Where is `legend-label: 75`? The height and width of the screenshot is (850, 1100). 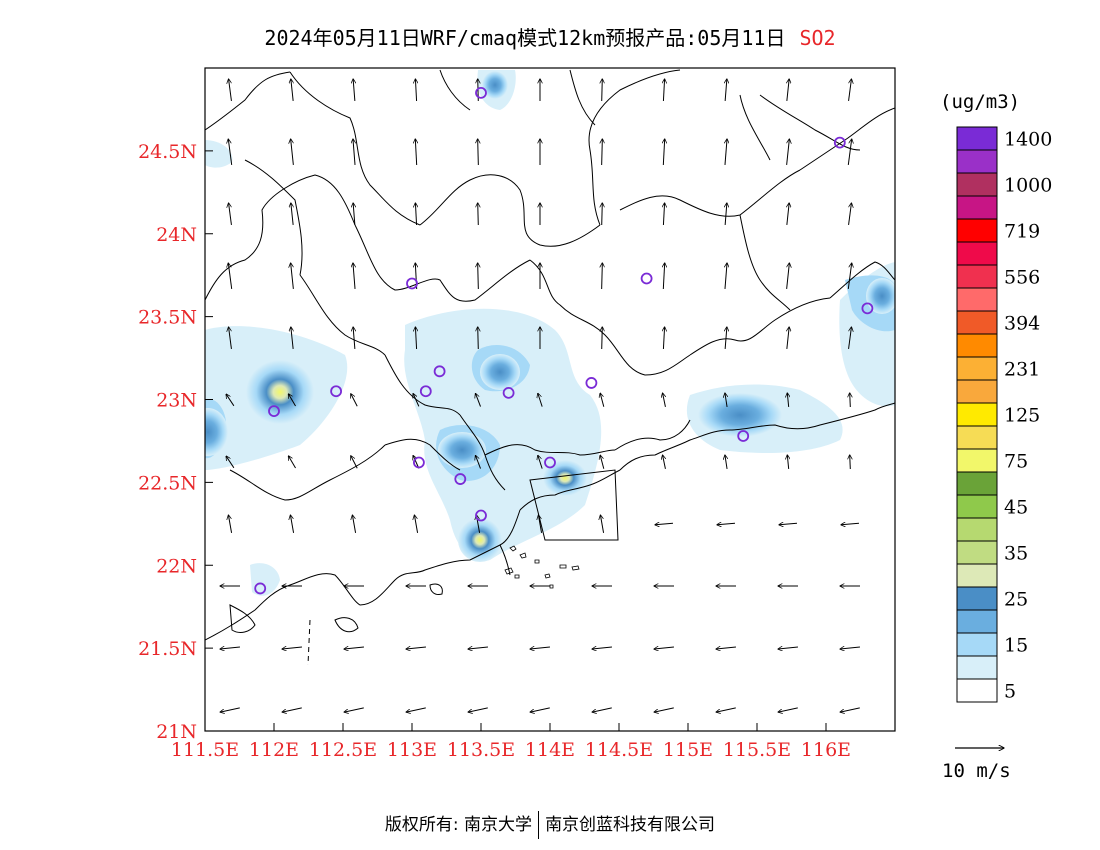 legend-label: 75 is located at coordinates (1016, 462).